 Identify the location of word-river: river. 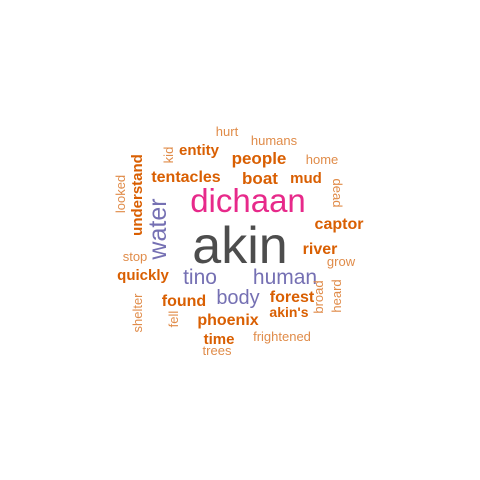
(320, 249).